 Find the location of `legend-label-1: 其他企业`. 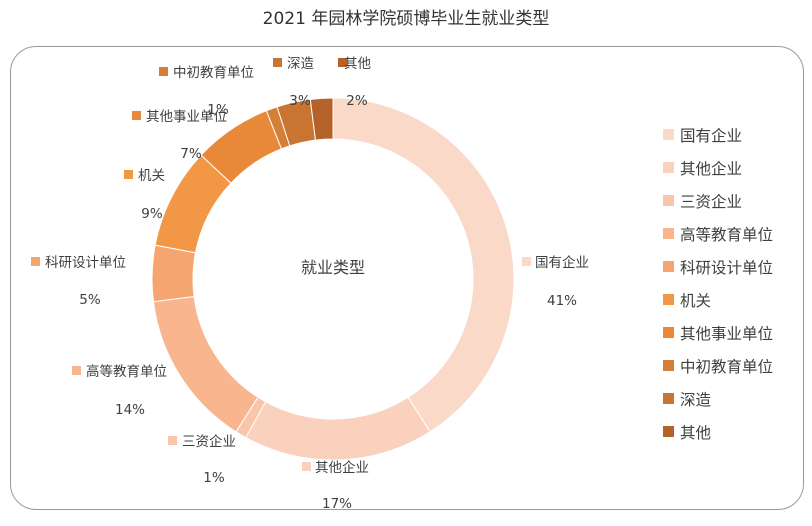

legend-label-1: 其他企业 is located at coordinates (711, 168).